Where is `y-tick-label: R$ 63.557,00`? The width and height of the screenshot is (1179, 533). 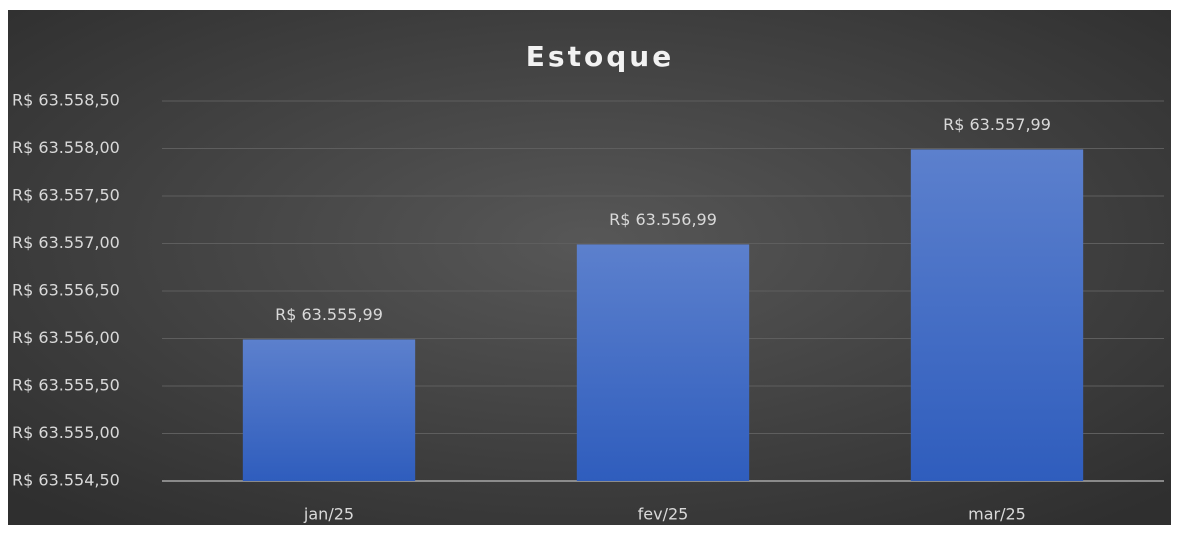 y-tick-label: R$ 63.557,00 is located at coordinates (66, 242).